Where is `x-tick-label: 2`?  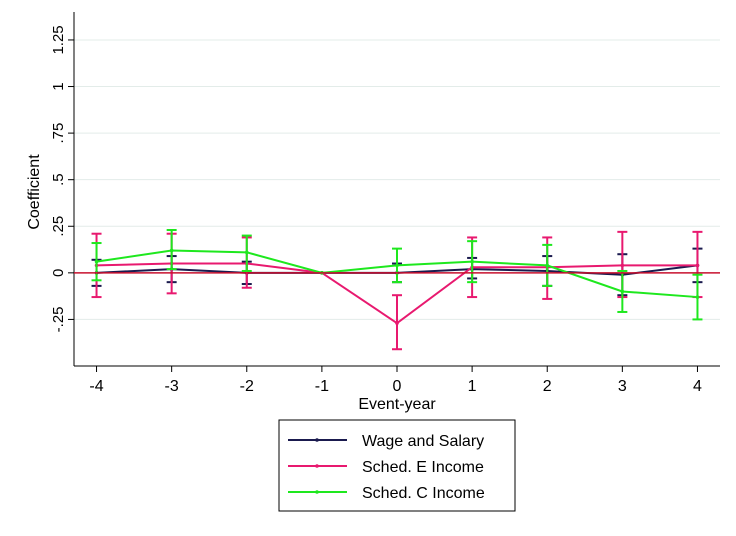 x-tick-label: 2 is located at coordinates (547, 386).